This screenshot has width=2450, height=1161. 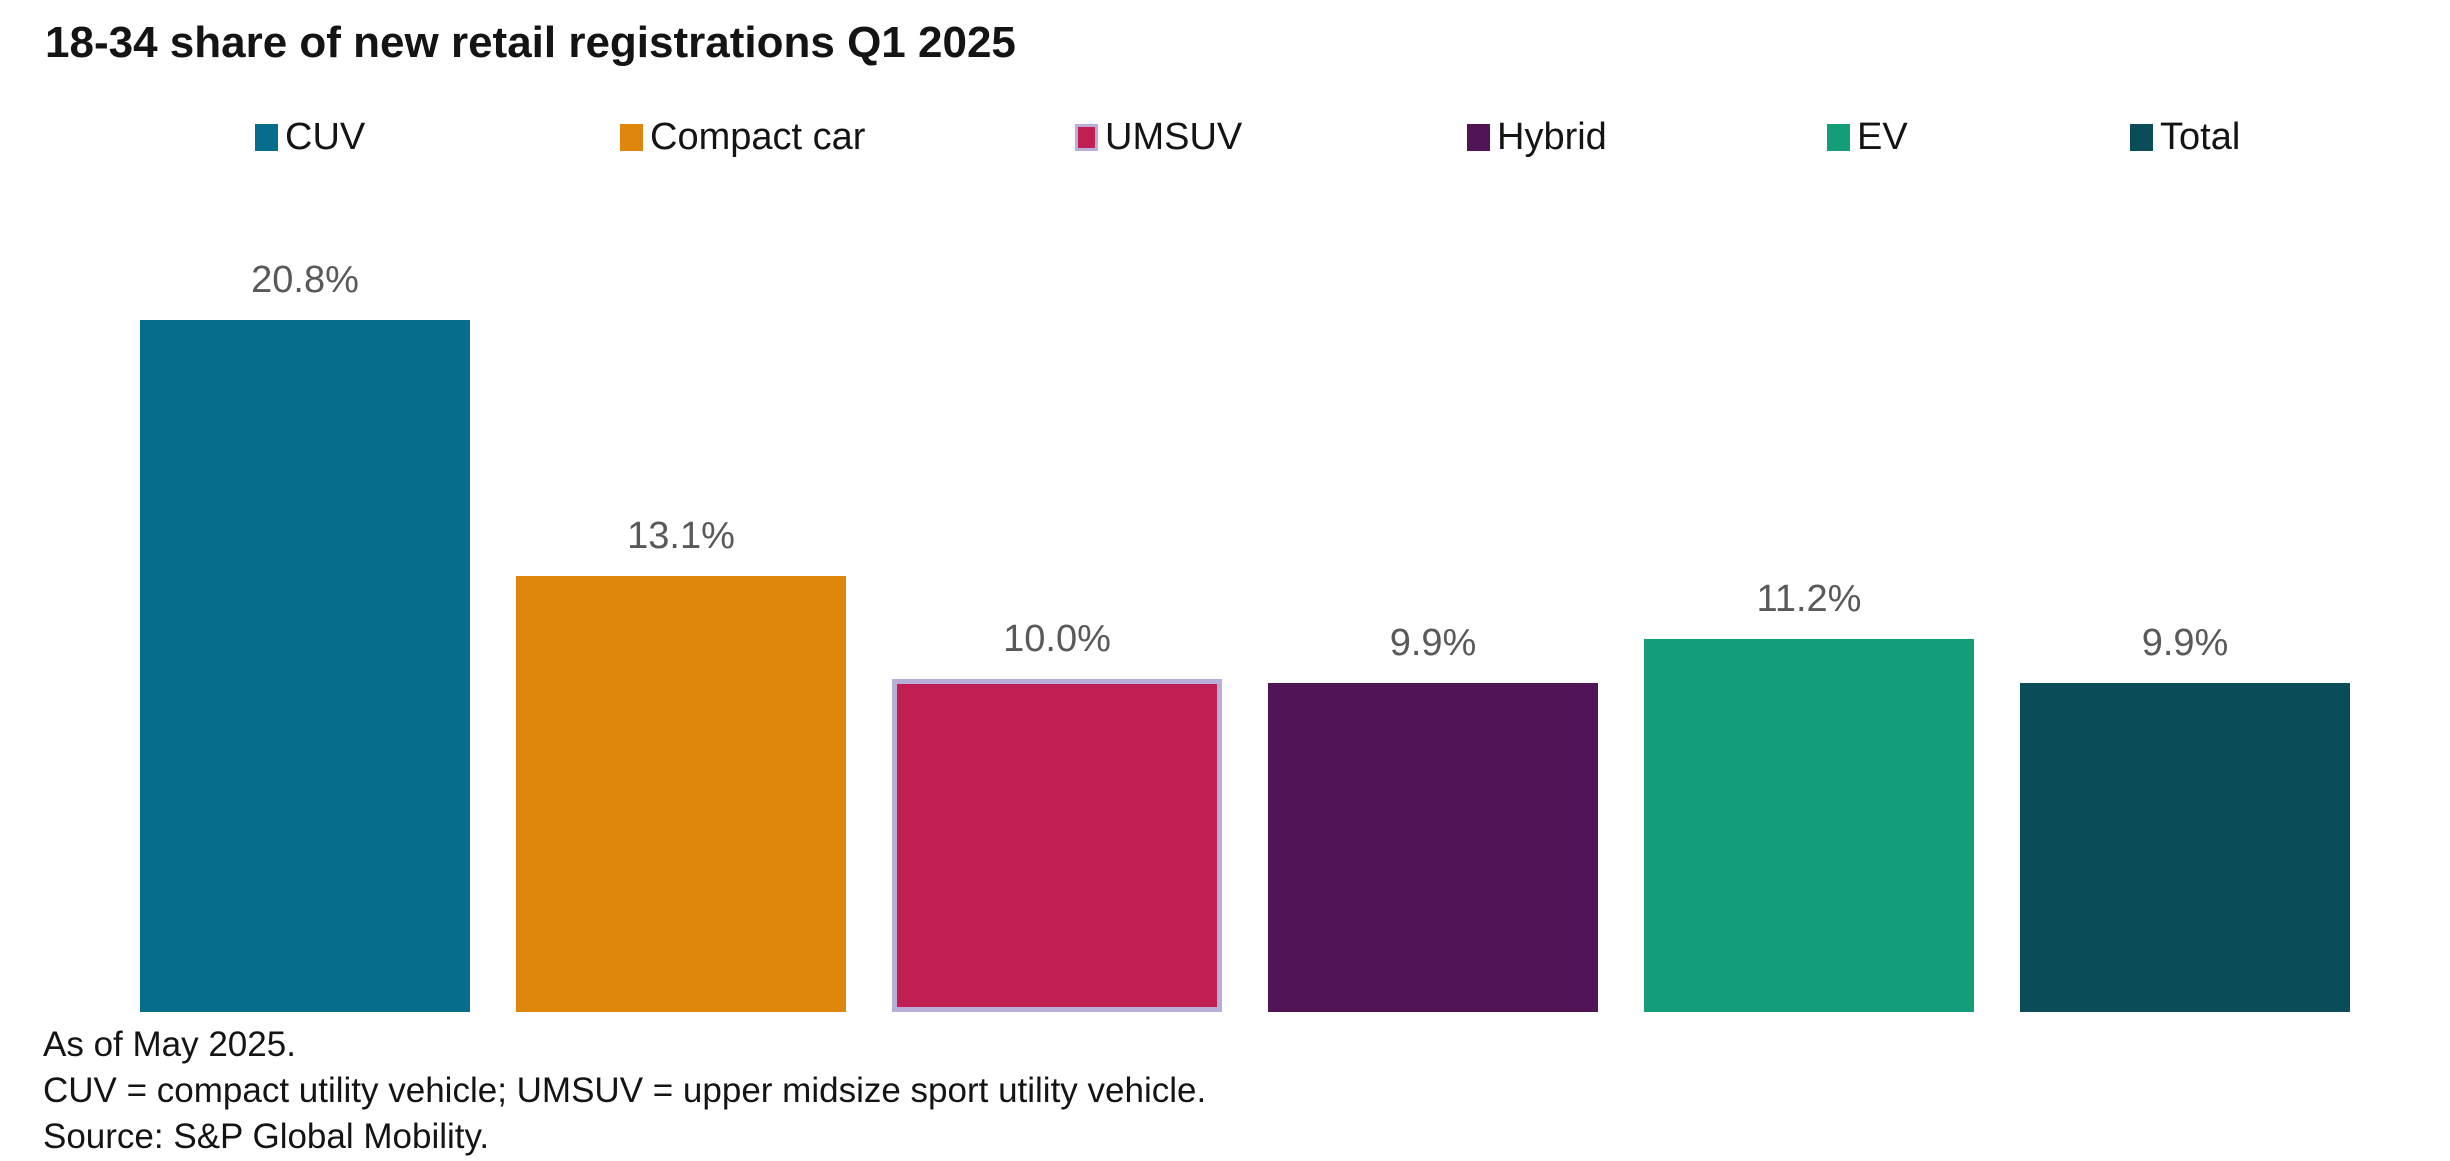 What do you see at coordinates (2185, 847) in the screenshot?
I see `bar-total` at bounding box center [2185, 847].